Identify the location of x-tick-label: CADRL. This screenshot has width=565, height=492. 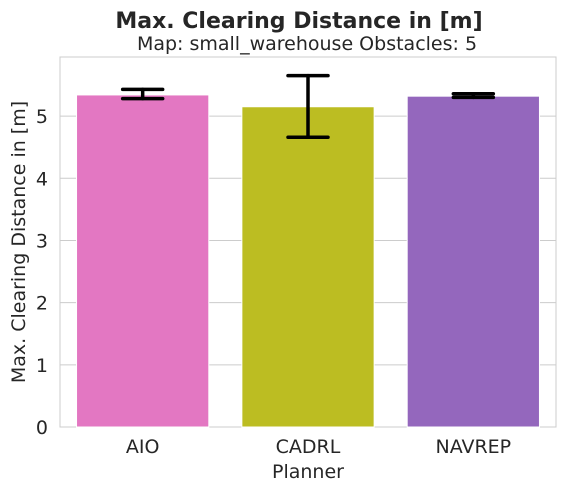
(308, 447).